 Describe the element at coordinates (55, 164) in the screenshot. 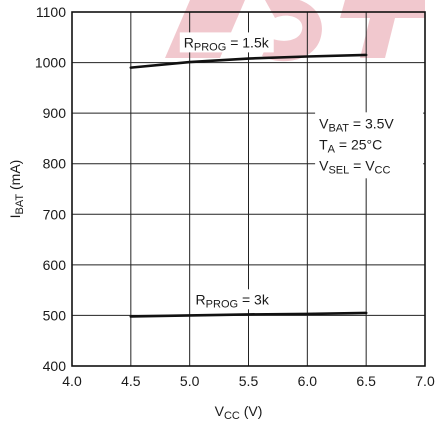

I see `y-tick-label: 800` at that location.